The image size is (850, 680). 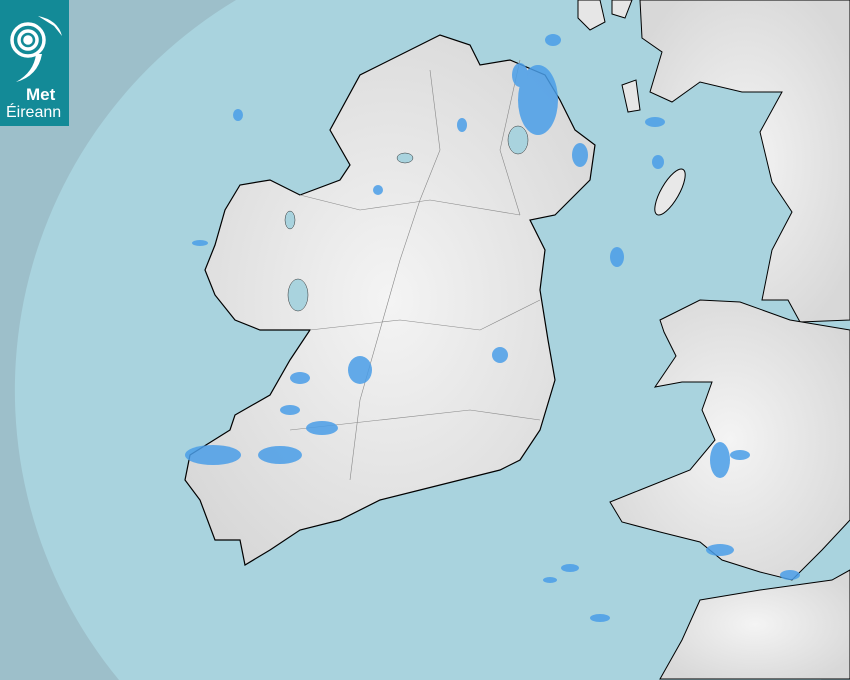 I want to click on met-eireann-logo: Met Éireann, so click(x=34, y=63).